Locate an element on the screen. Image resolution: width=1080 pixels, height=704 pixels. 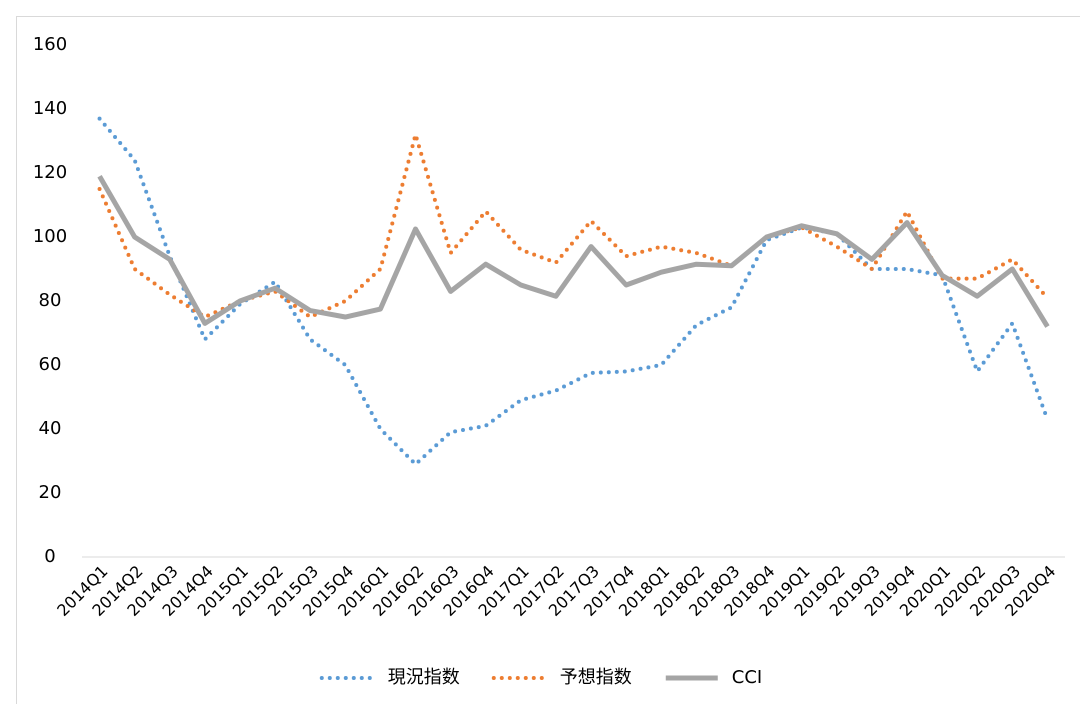
y-tick-label: 100 is located at coordinates (50, 236).